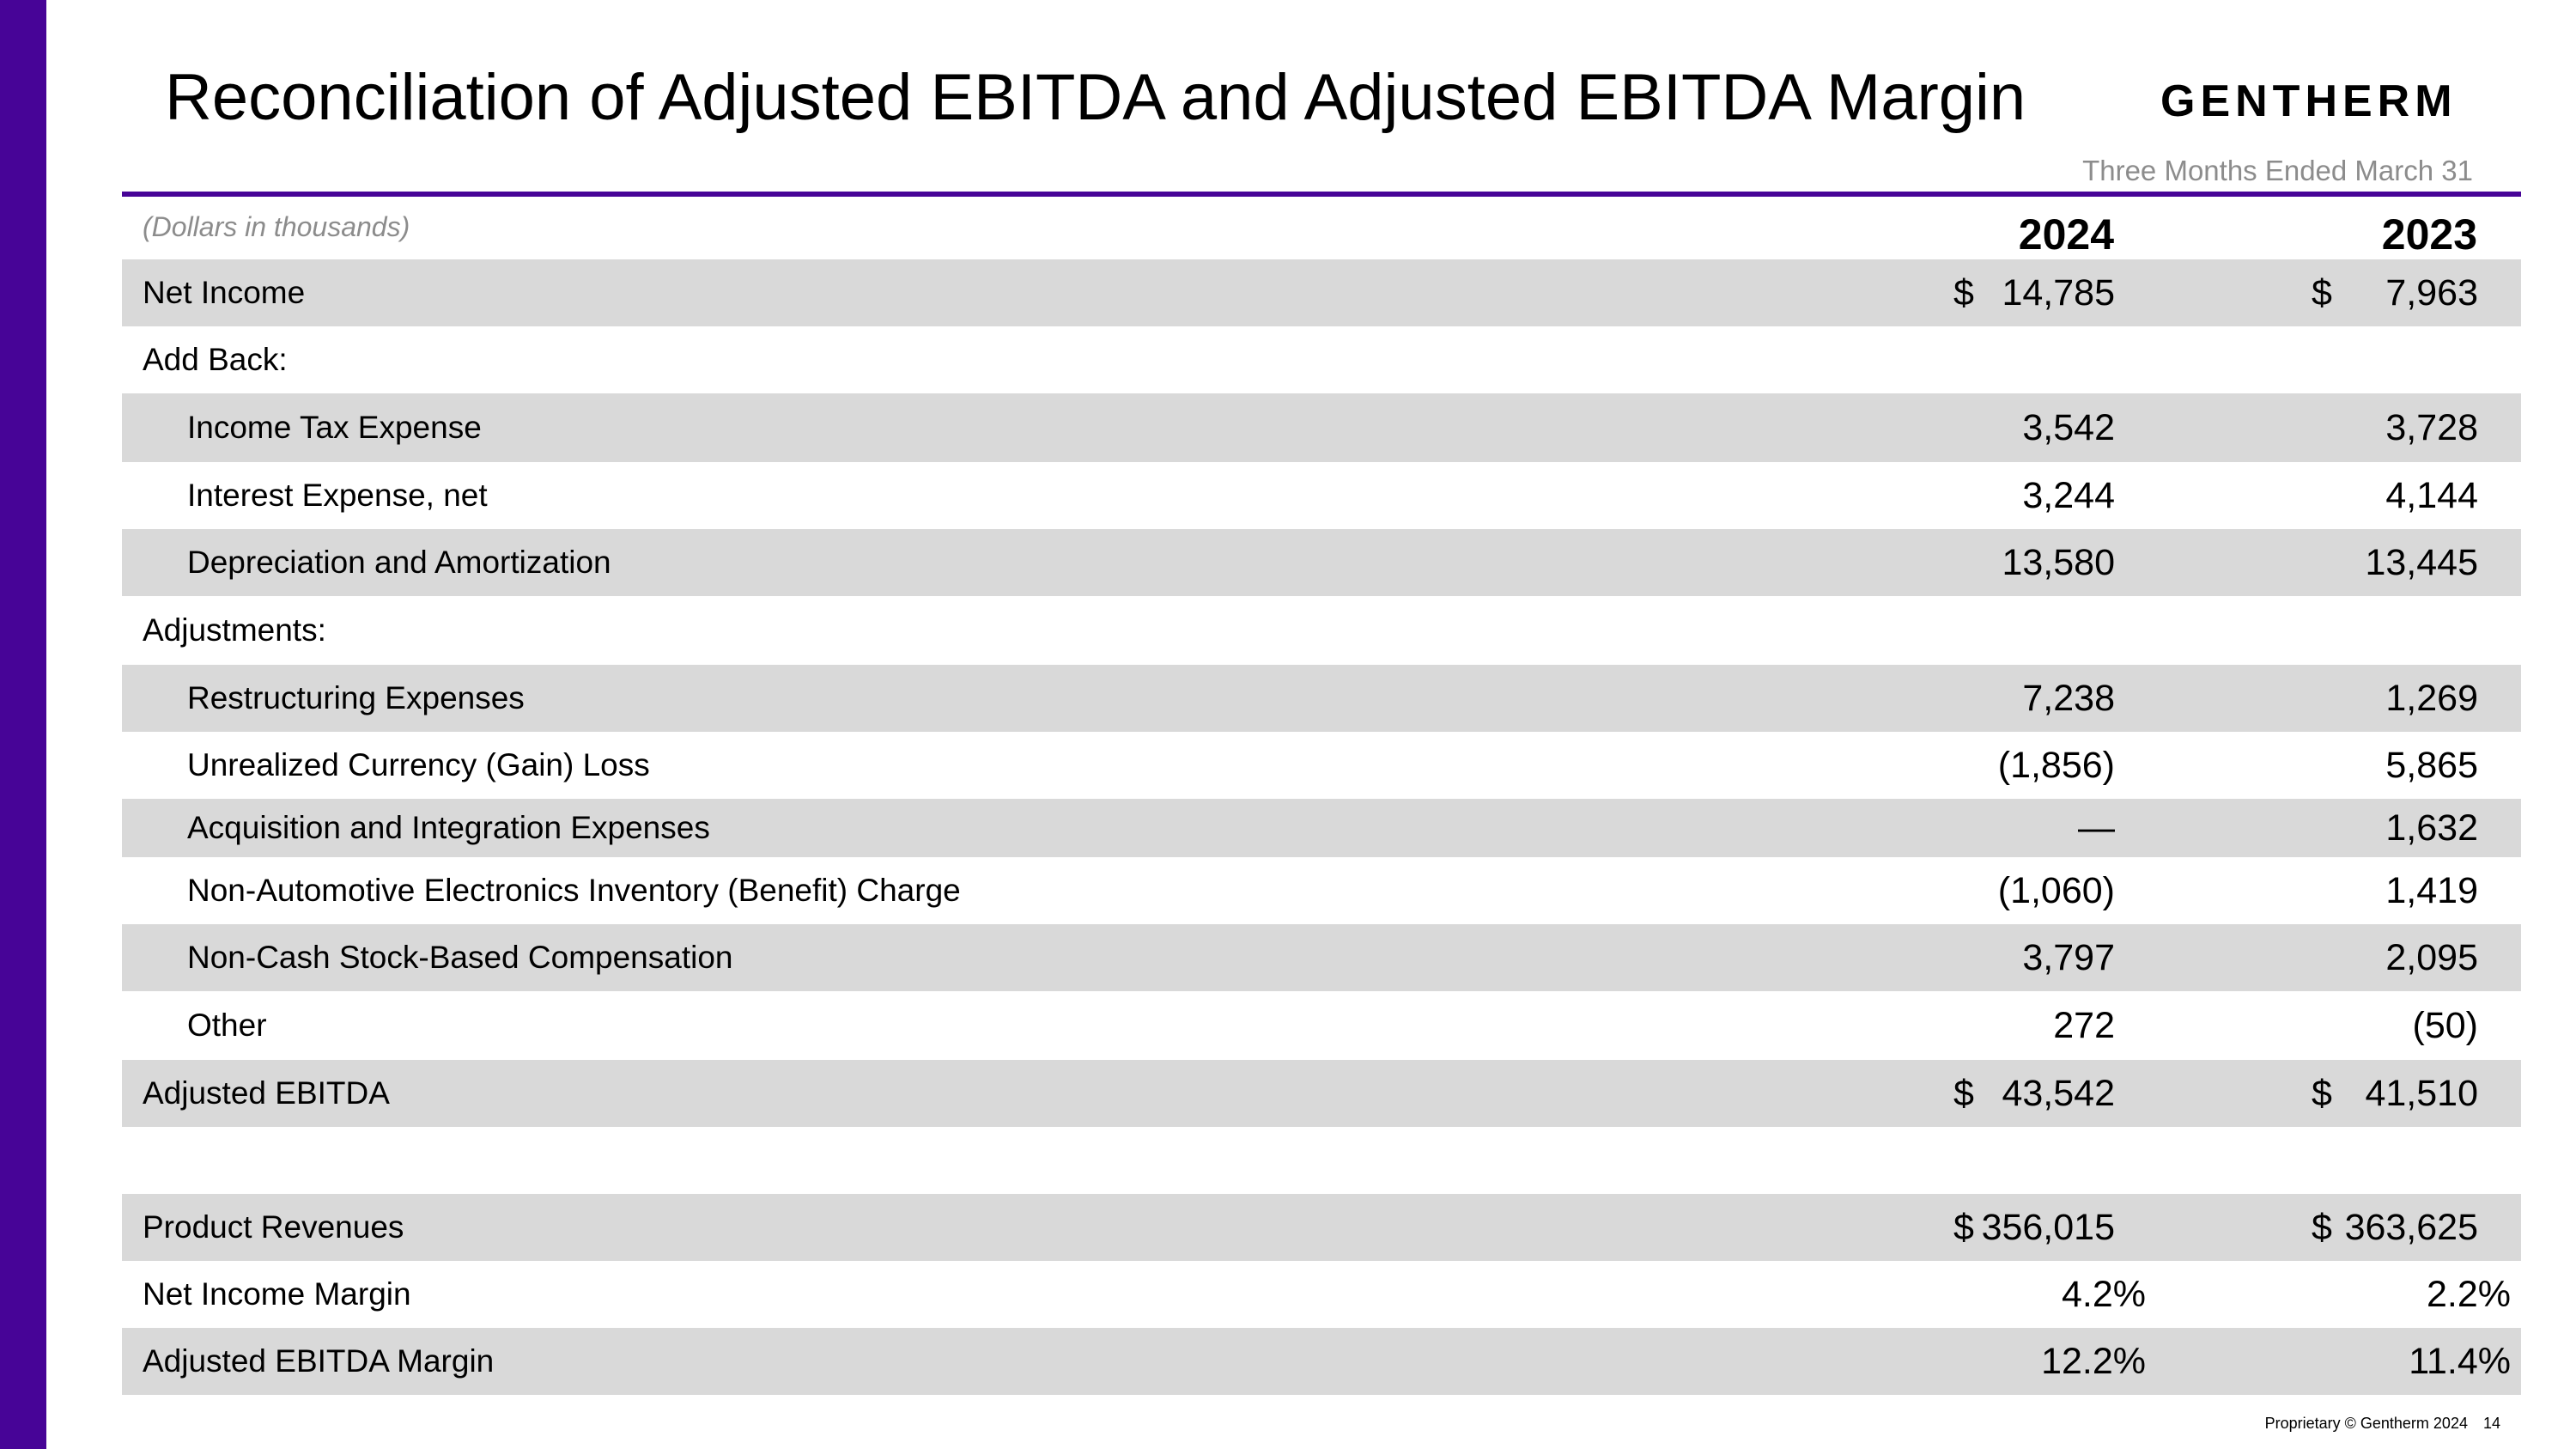  What do you see at coordinates (276, 226) in the screenshot?
I see `units-note: (Dollars in thousands)` at bounding box center [276, 226].